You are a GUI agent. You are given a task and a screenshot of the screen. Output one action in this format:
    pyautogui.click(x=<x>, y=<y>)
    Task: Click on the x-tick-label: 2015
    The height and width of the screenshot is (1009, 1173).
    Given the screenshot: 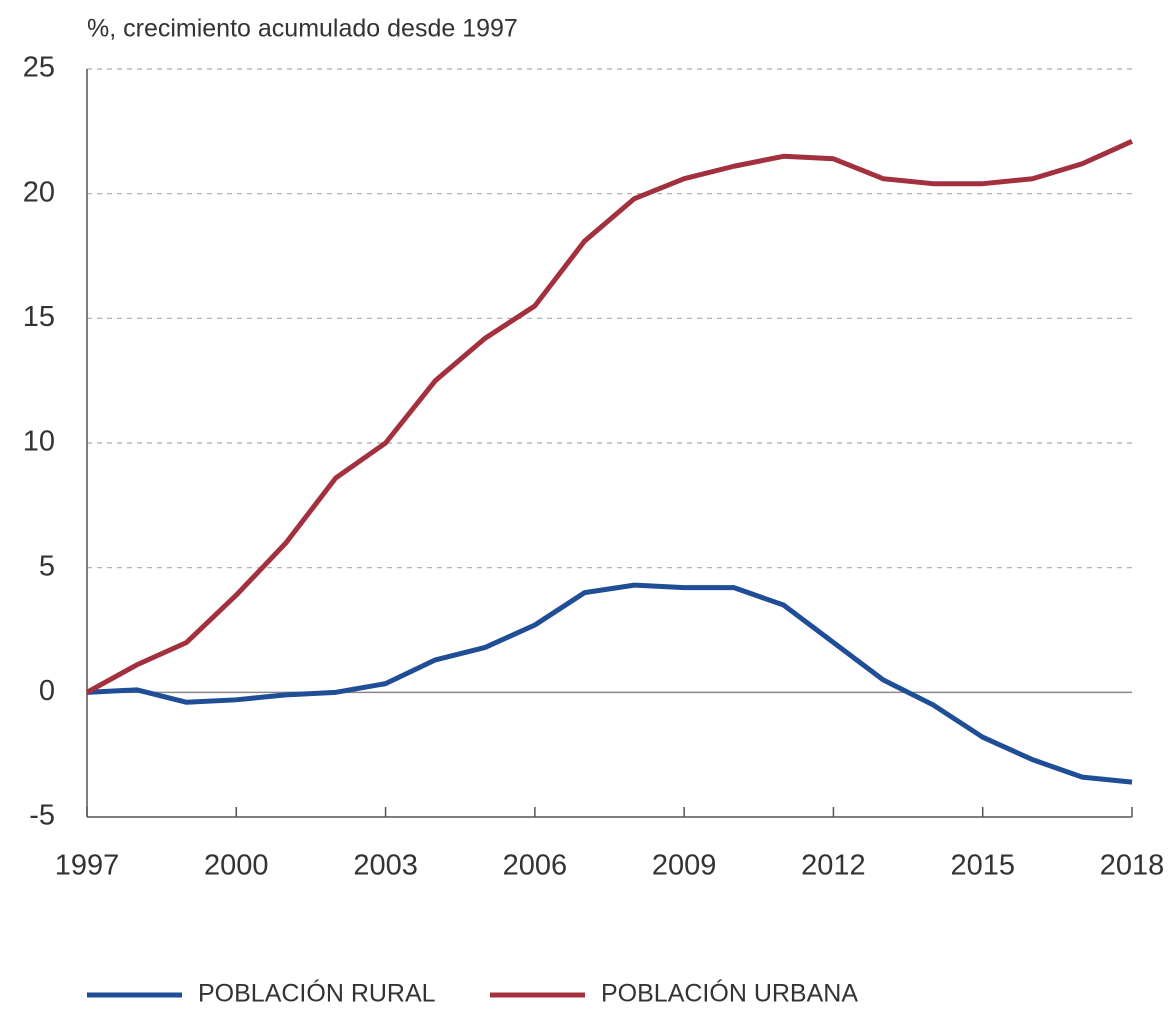 What is the action you would take?
    pyautogui.click(x=982, y=866)
    